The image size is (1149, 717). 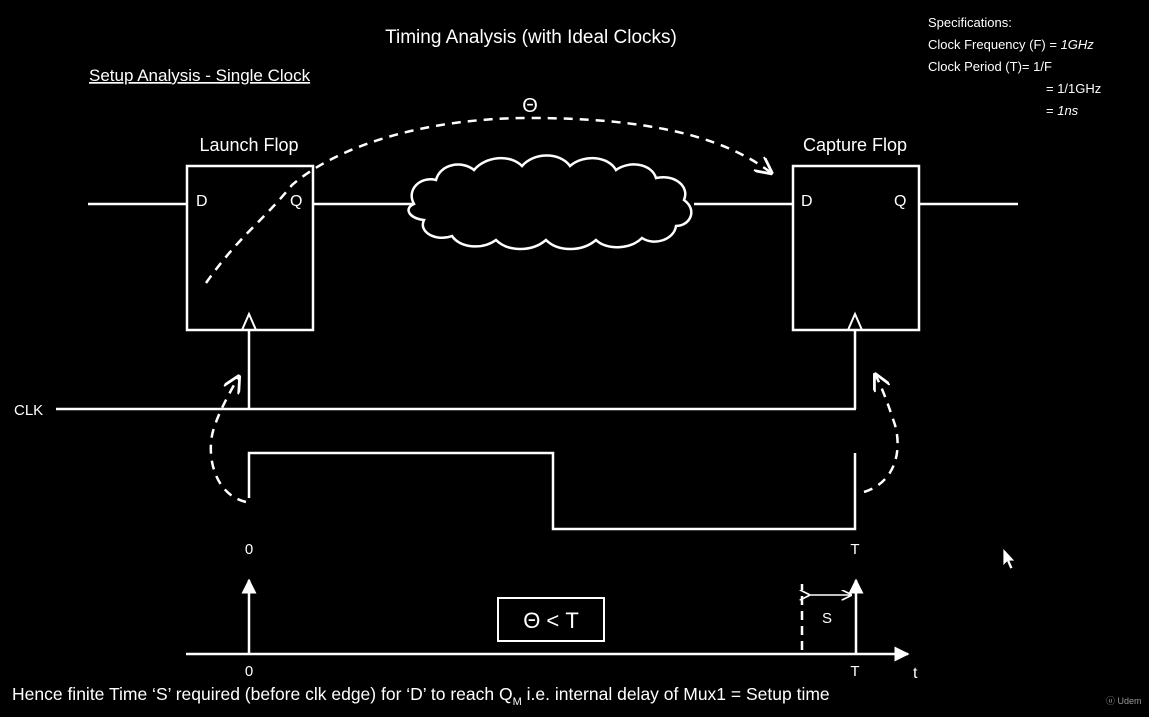 What do you see at coordinates (856, 248) in the screenshot?
I see `capture-flop-box` at bounding box center [856, 248].